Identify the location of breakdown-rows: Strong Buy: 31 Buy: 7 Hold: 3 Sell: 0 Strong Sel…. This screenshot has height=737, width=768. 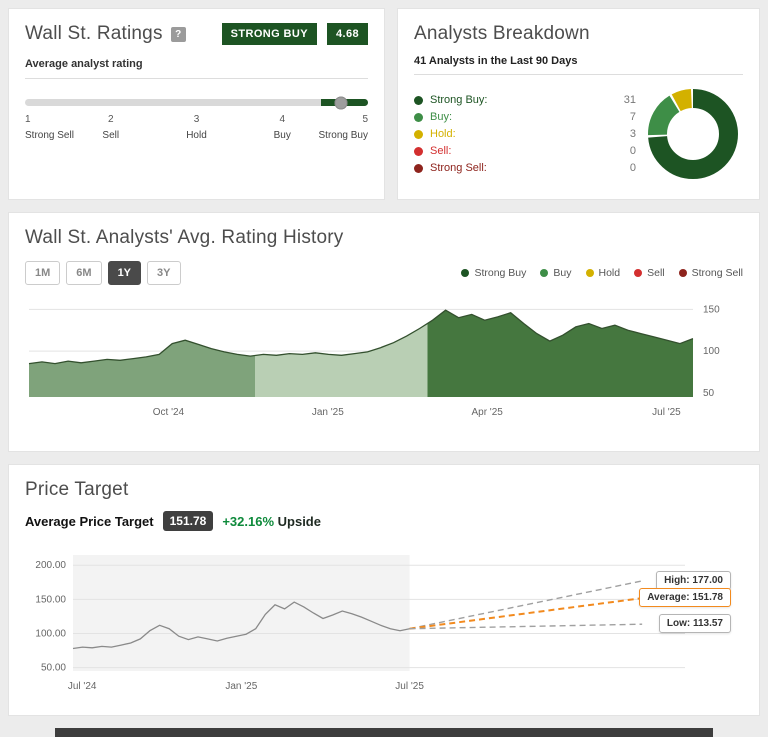
(525, 134).